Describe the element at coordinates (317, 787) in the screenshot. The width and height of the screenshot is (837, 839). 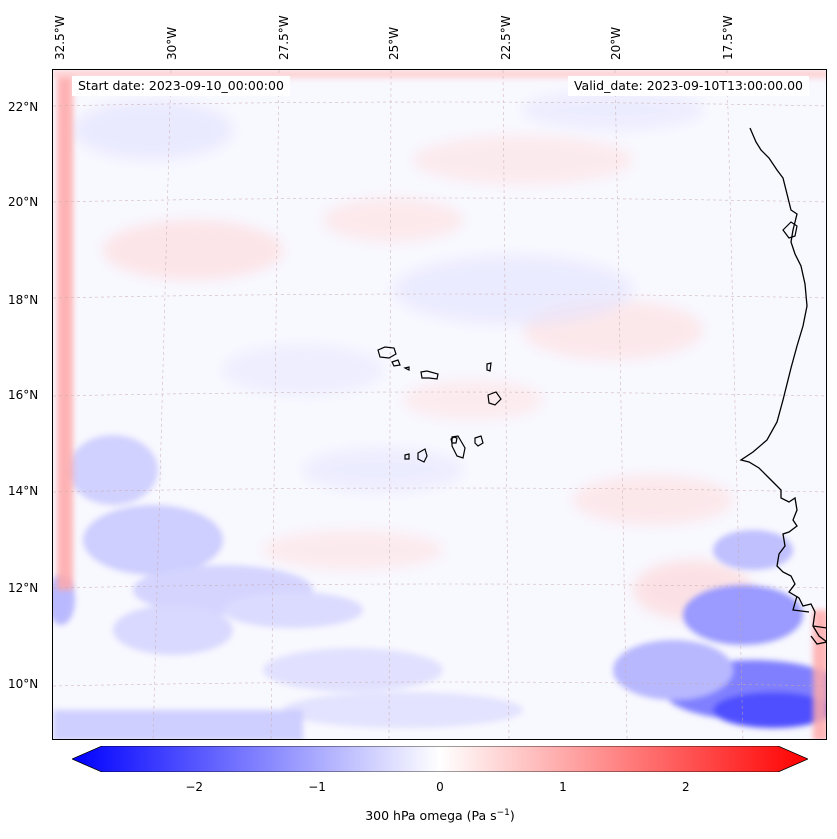
I see `colorbar-tick-label: −1` at that location.